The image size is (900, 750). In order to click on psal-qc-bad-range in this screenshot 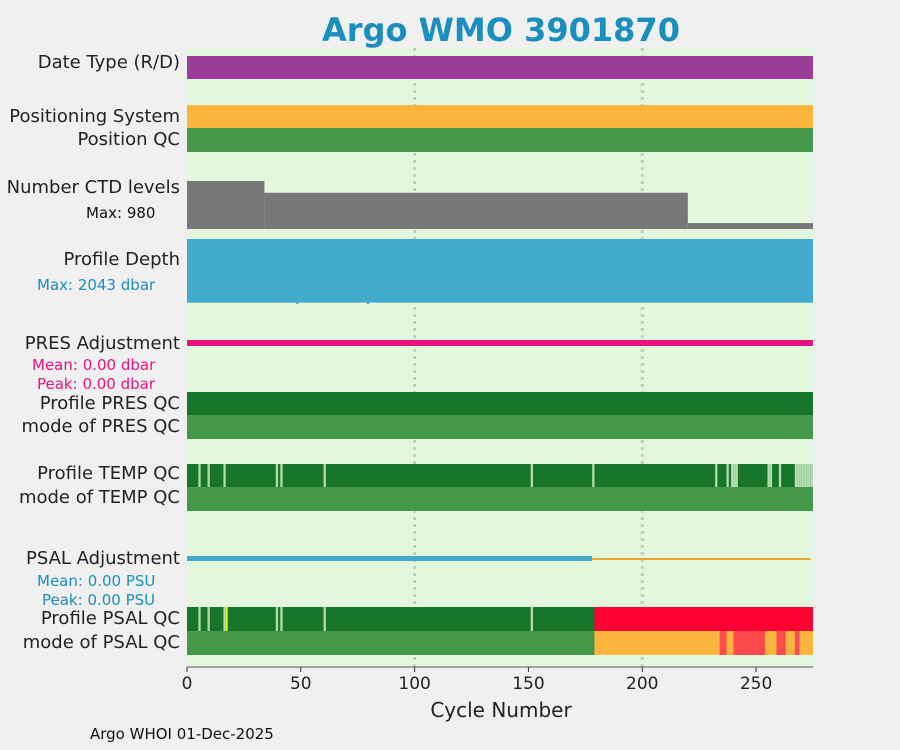, I will do `click(703, 619)`.